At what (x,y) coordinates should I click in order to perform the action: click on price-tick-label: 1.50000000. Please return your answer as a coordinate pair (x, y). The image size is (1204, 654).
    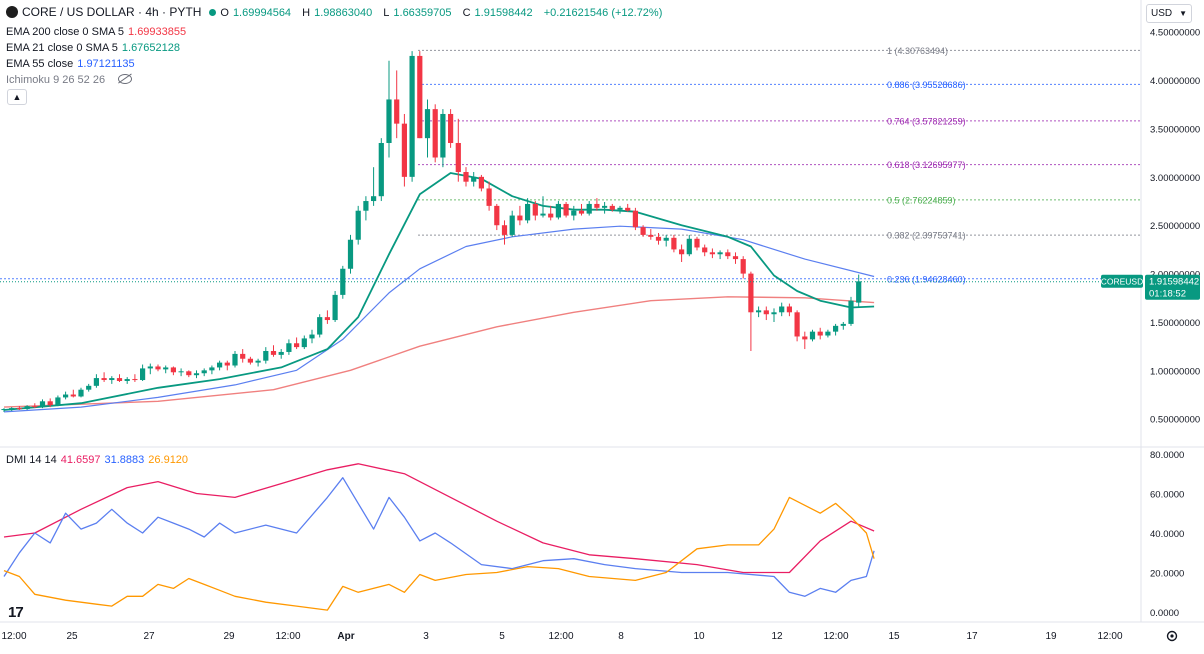
    Looking at the image, I should click on (1175, 323).